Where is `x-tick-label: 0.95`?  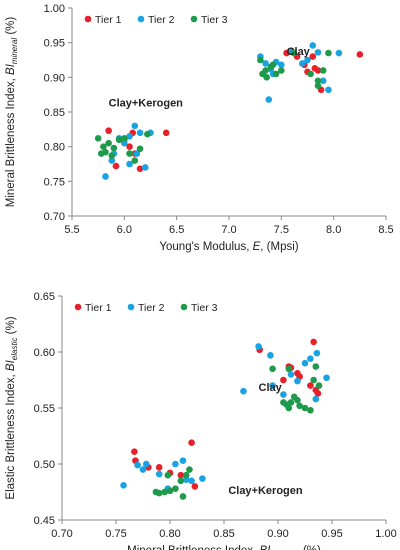
x-tick-label: 0.95 is located at coordinates (331, 534).